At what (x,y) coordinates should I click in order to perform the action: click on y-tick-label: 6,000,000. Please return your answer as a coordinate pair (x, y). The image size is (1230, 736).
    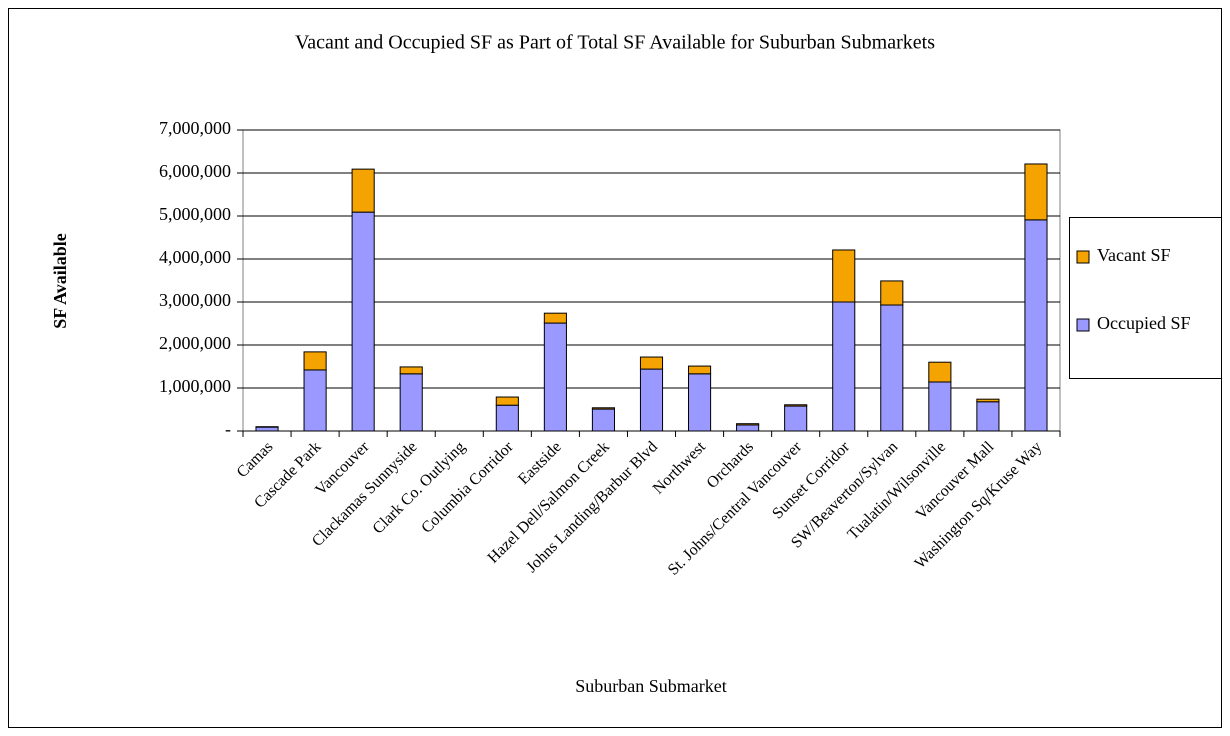
    Looking at the image, I should click on (195, 171).